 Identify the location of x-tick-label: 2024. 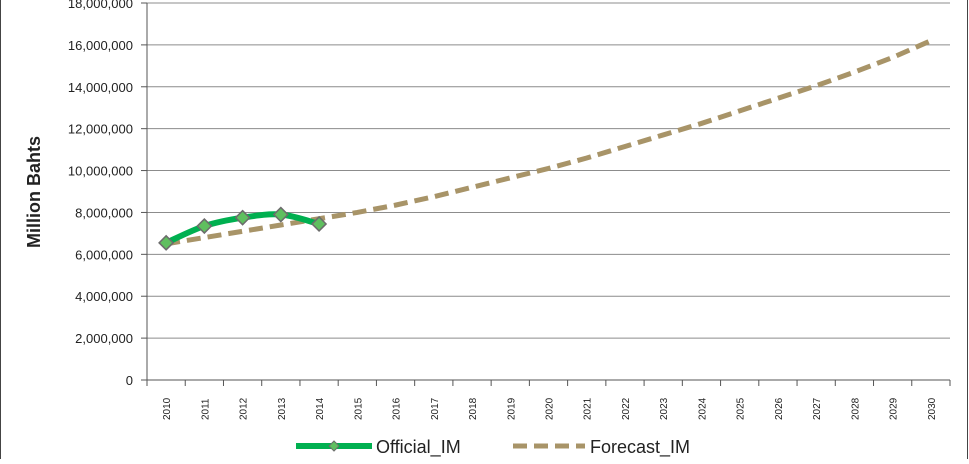
(702, 408).